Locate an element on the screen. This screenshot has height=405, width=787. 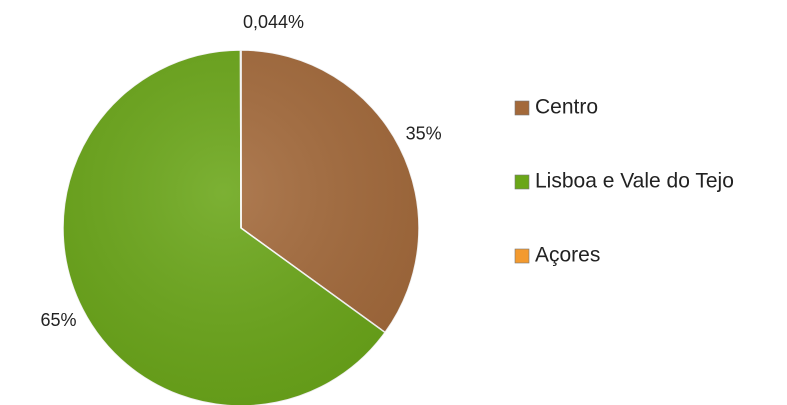
data-label: 65% is located at coordinates (59, 320).